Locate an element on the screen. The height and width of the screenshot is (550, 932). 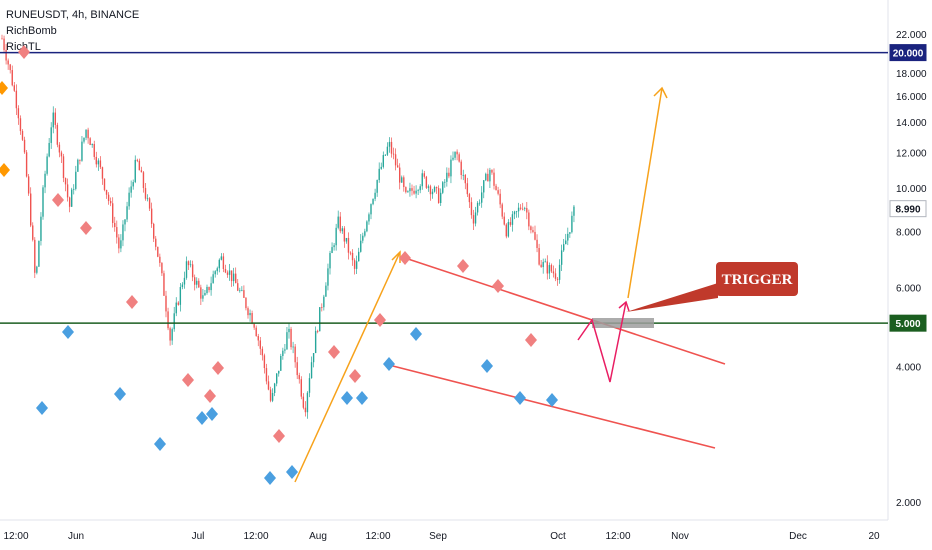
price-tick-label: 14.000 is located at coordinates (911, 123).